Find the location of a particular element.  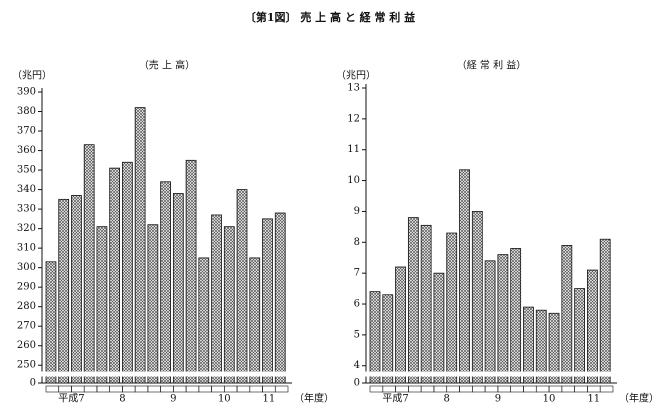

y-tick-label: 9 is located at coordinates (357, 211).